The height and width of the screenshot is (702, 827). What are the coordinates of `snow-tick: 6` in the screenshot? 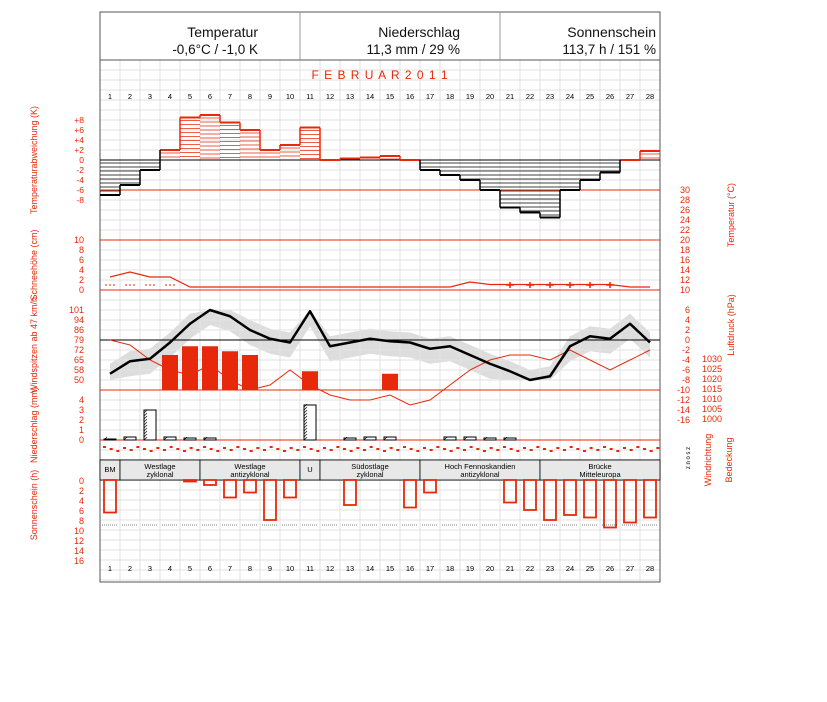 It's located at (81, 260).